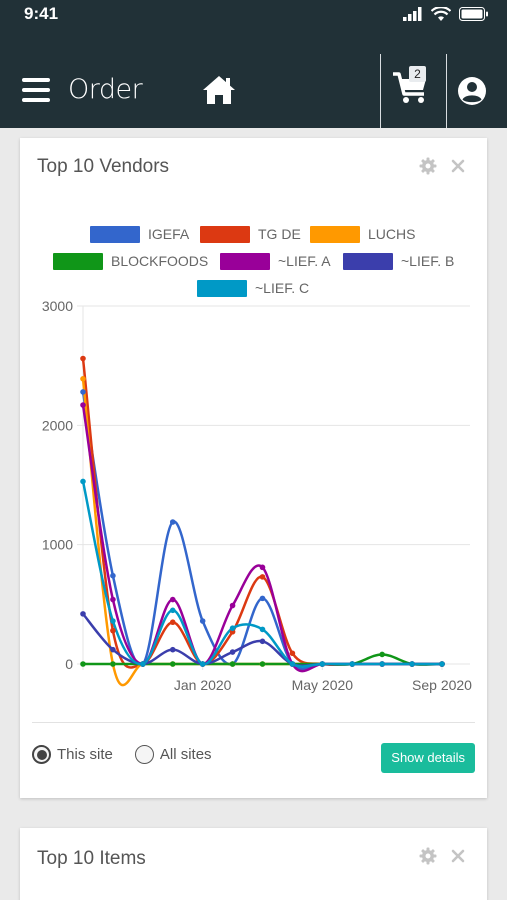 This screenshot has height=900, width=507. I want to click on legend-item: IGEFA, so click(139, 234).